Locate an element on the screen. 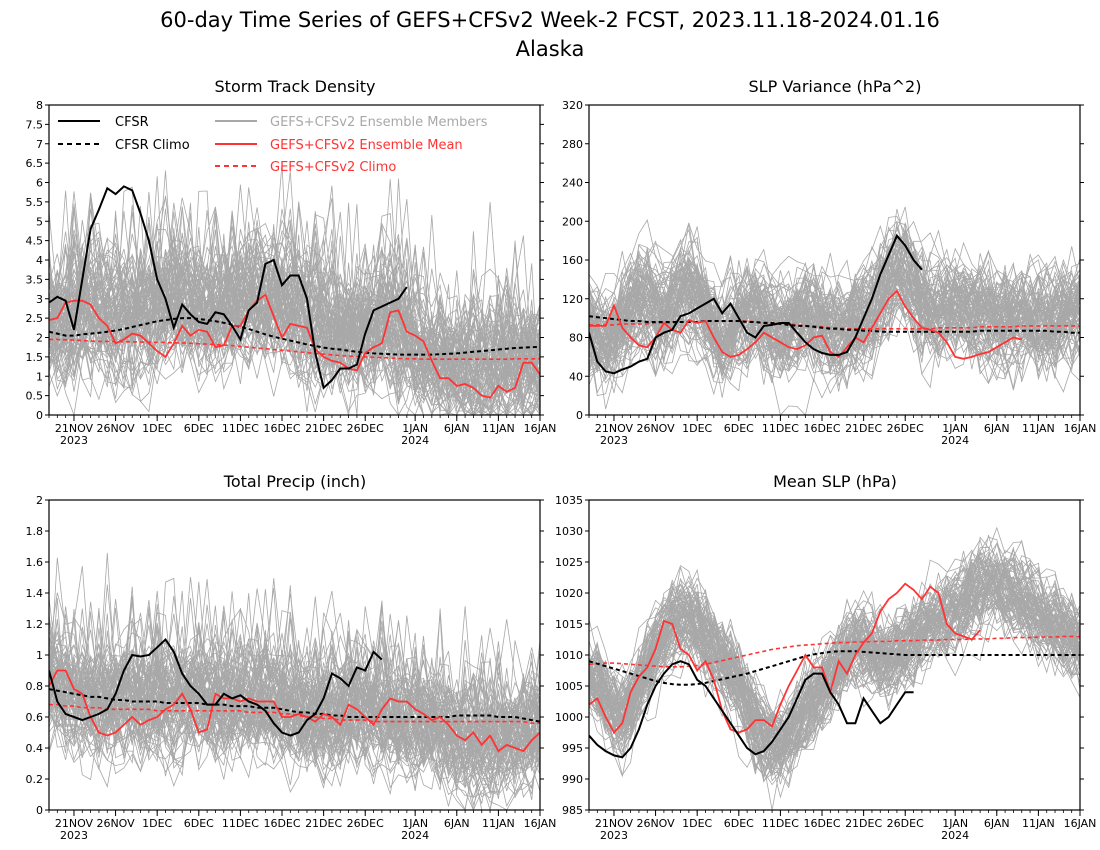 The width and height of the screenshot is (1100, 850). y-tick-label: 1030 is located at coordinates (569, 531).